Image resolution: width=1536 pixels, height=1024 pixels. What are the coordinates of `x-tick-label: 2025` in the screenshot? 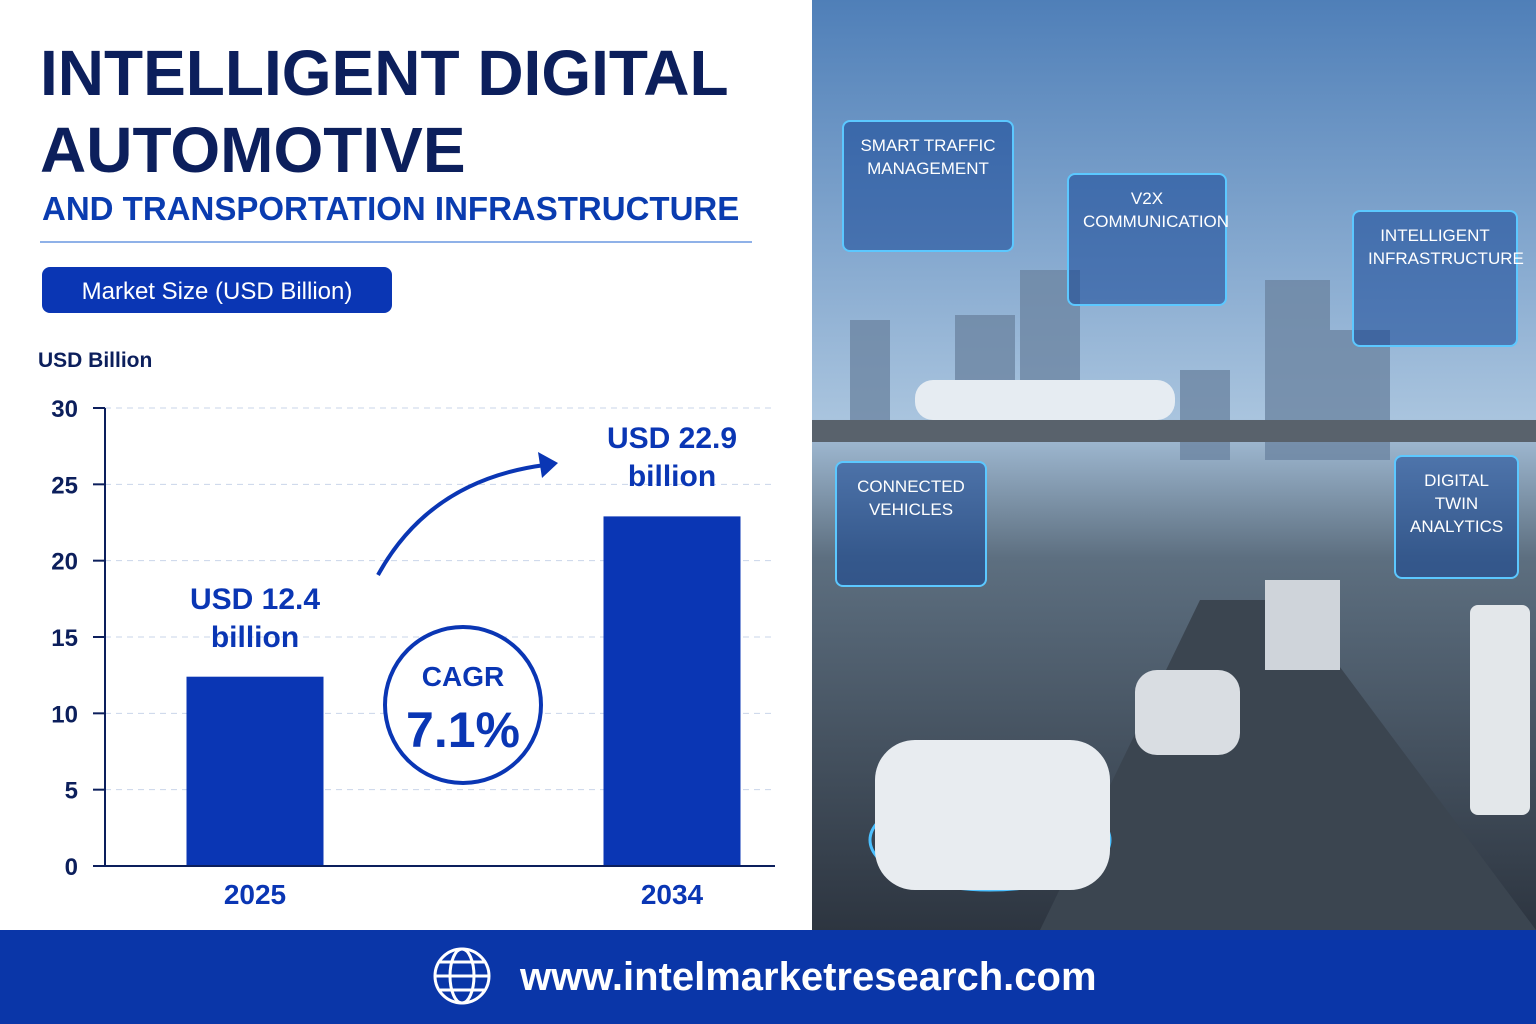 It's located at (255, 894).